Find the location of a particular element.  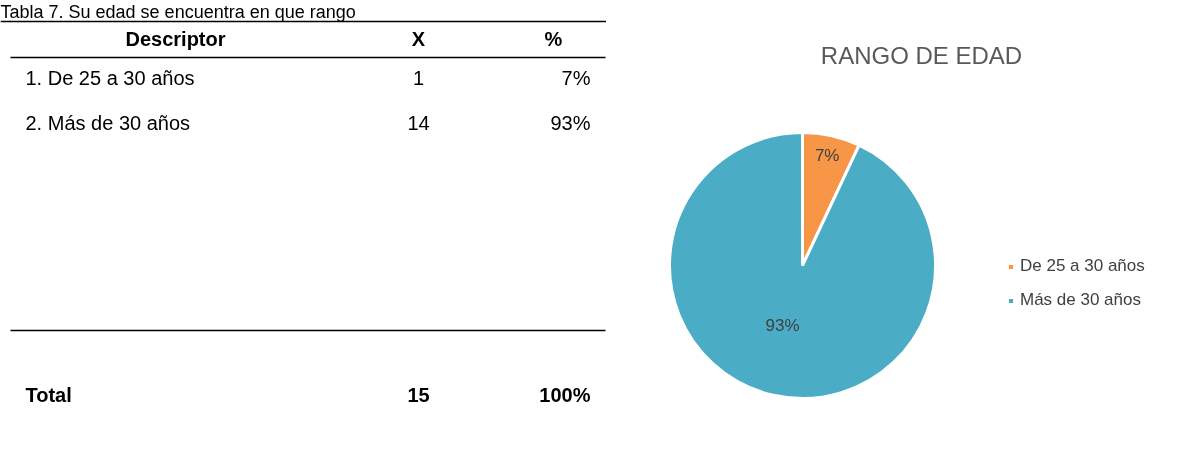

data-label: 93% is located at coordinates (782, 325).